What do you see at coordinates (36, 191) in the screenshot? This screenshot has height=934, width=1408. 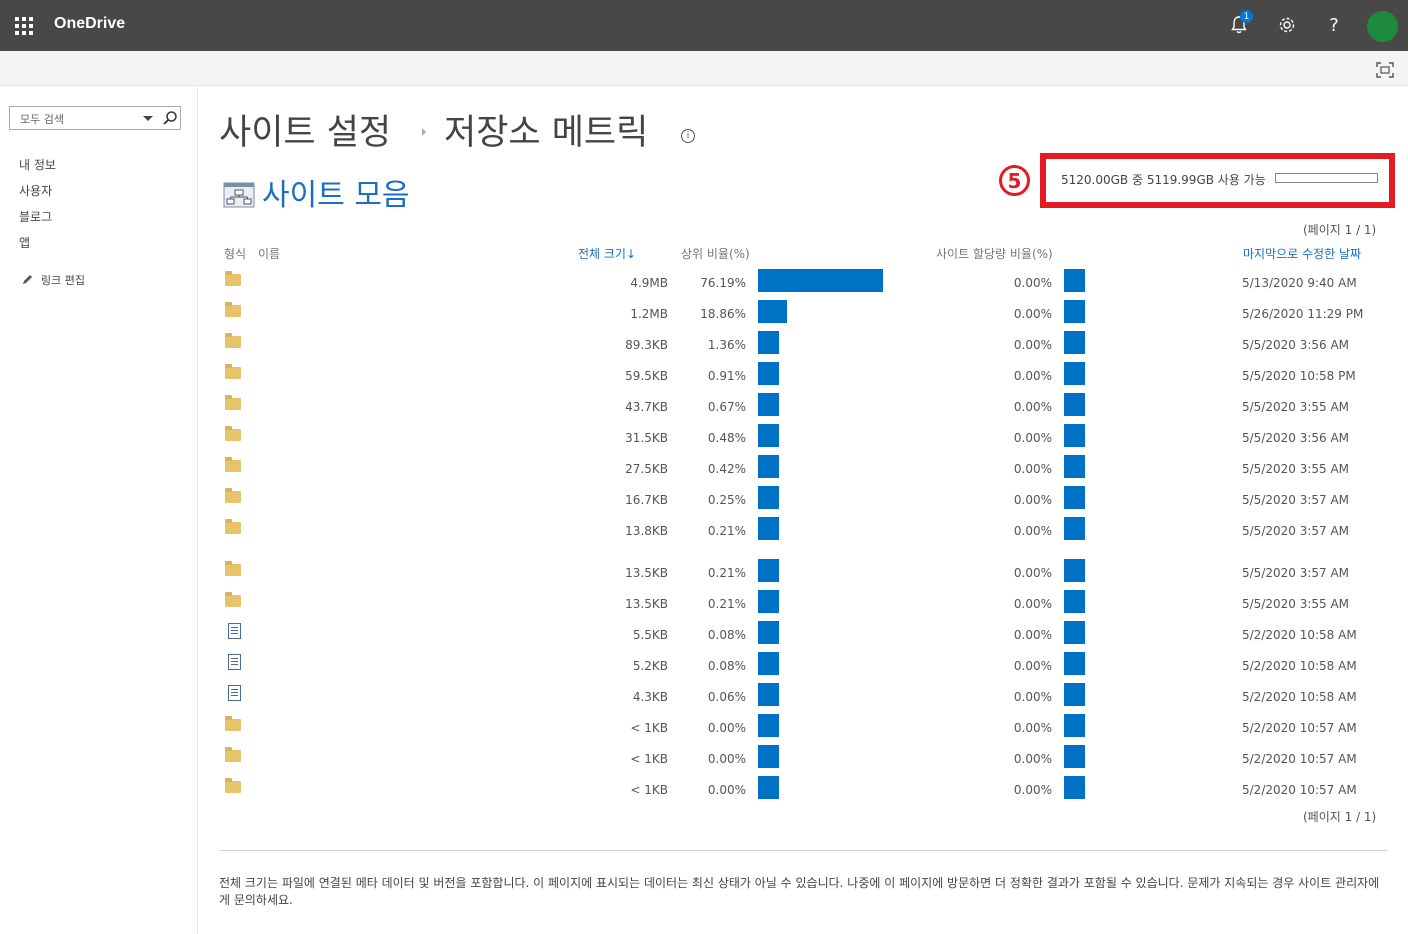 I see `nav-item-users: 사용자` at bounding box center [36, 191].